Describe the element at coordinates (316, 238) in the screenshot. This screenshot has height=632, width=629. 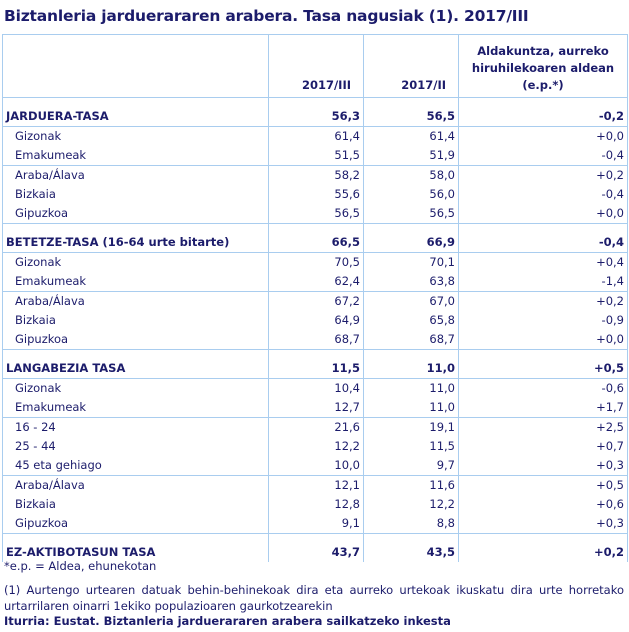
I see `value-2017-iii: 66,5` at that location.